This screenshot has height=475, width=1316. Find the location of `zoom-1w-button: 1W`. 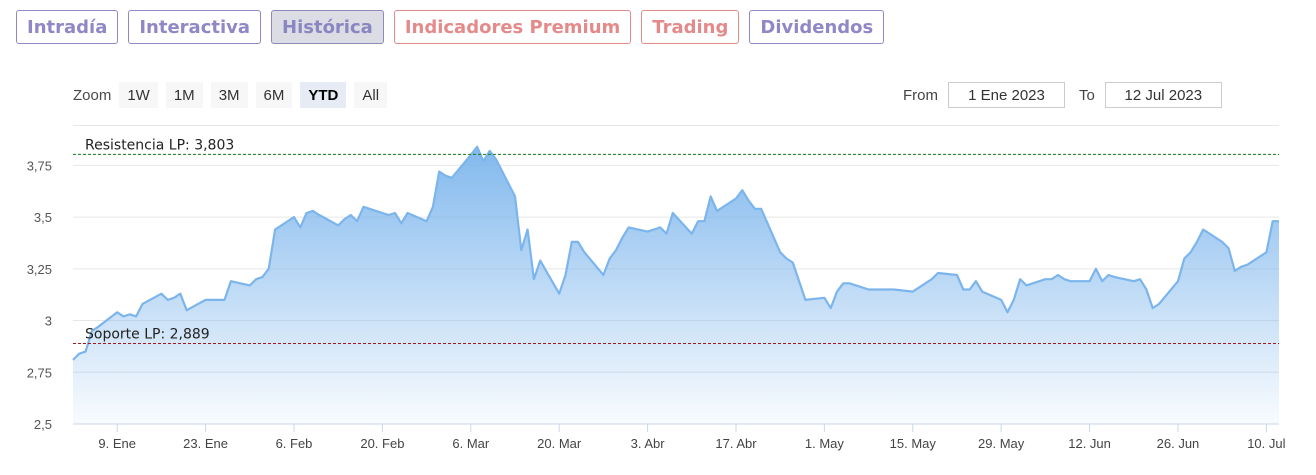

zoom-1w-button: 1W is located at coordinates (138, 95).